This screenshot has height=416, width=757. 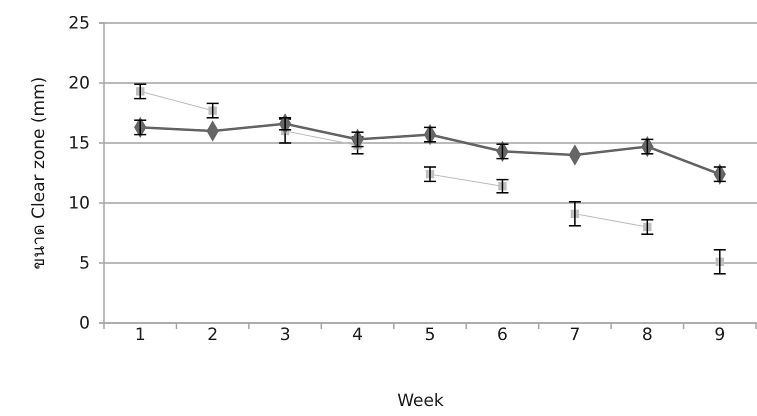 I want to click on y-tick-label: 25, so click(x=79, y=23).